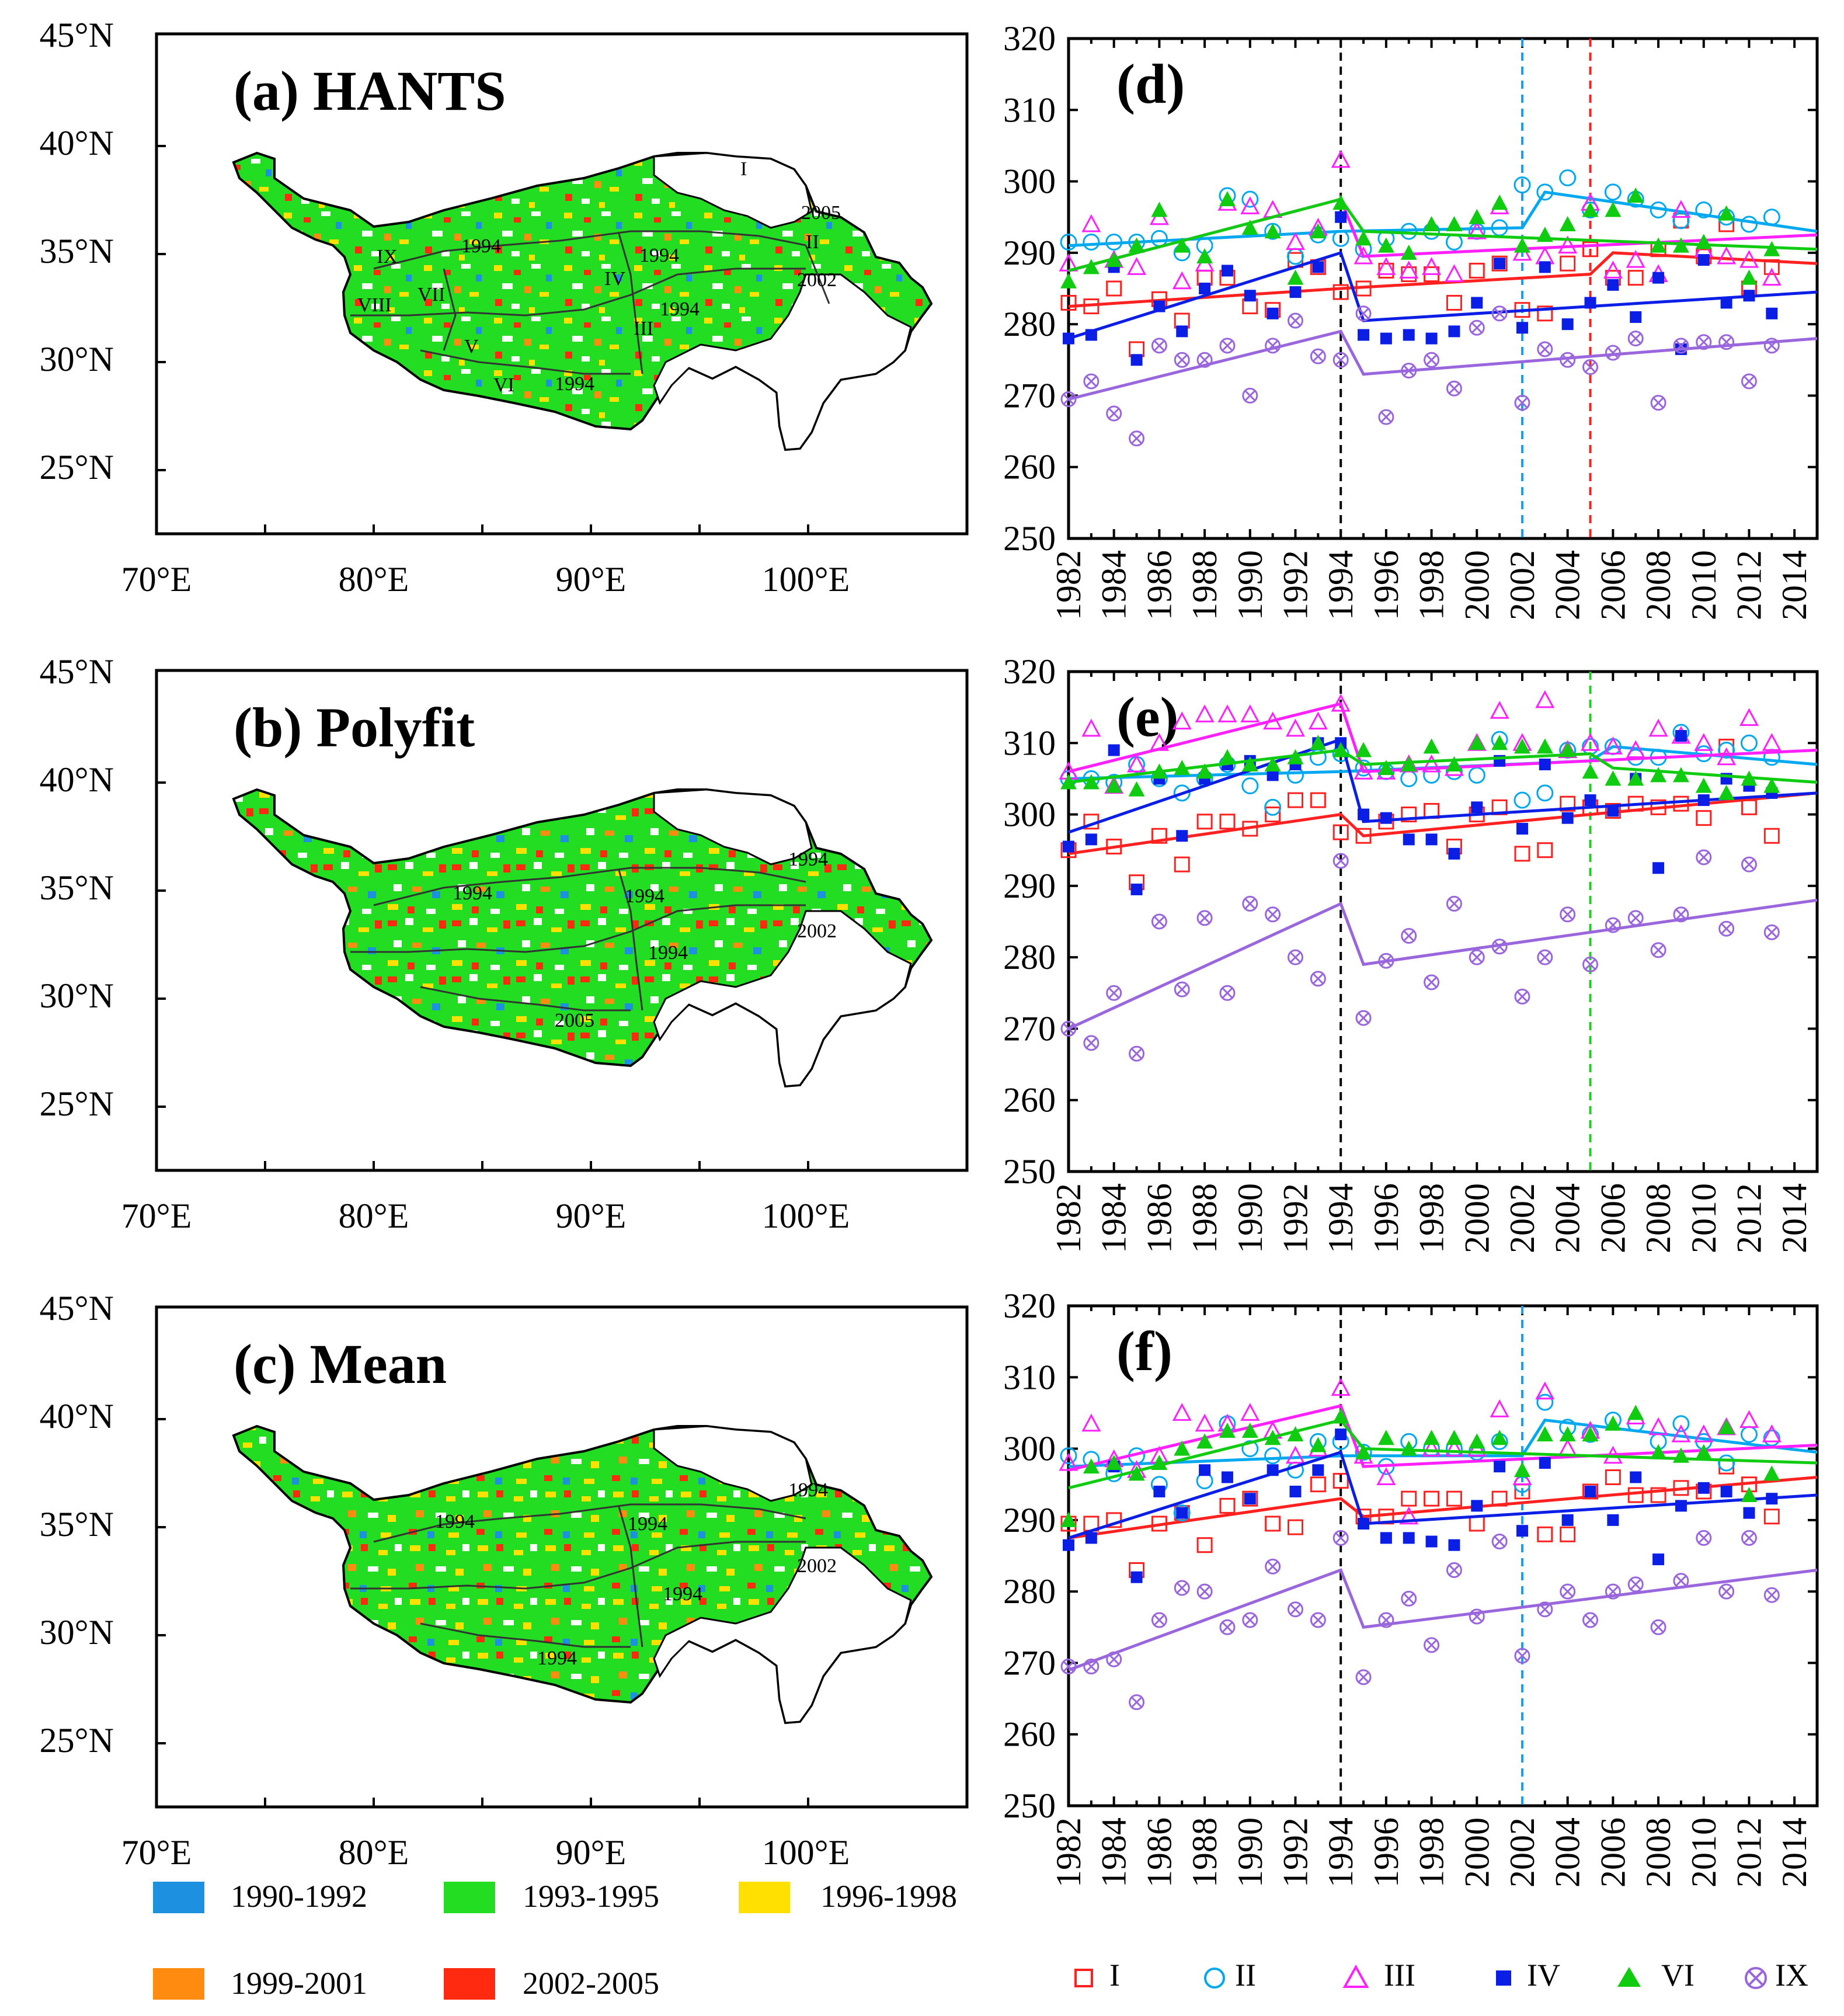 Image resolution: width=1844 pixels, height=2016 pixels. What do you see at coordinates (765, 1897) in the screenshot?
I see `legend-swatch-1996-1998` at bounding box center [765, 1897].